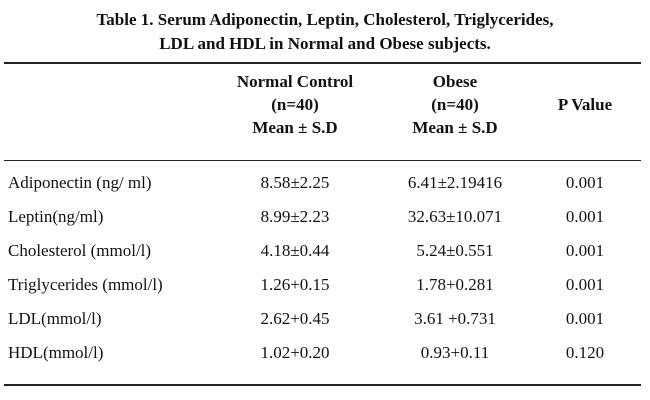 The height and width of the screenshot is (400, 650). Describe the element at coordinates (455, 127) in the screenshot. I see `header-obese-line-3: Mean ± S.D` at that location.